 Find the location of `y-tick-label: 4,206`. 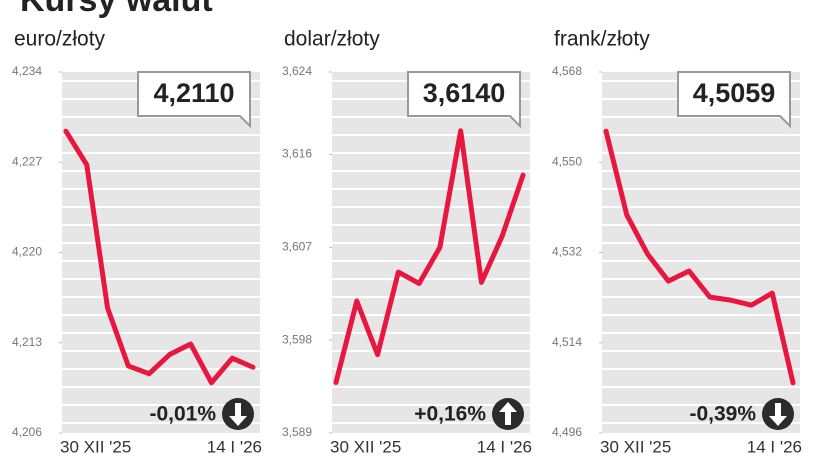

y-tick-label: 4,206 is located at coordinates (27, 432).